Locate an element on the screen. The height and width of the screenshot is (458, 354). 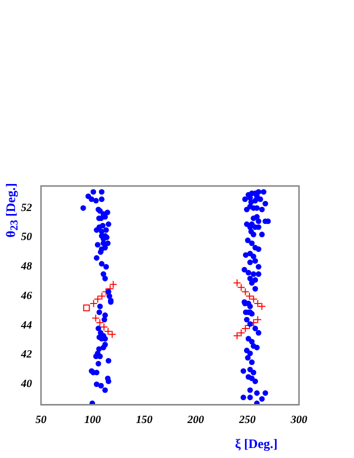
x-tick-label: 50 is located at coordinates (41, 420).